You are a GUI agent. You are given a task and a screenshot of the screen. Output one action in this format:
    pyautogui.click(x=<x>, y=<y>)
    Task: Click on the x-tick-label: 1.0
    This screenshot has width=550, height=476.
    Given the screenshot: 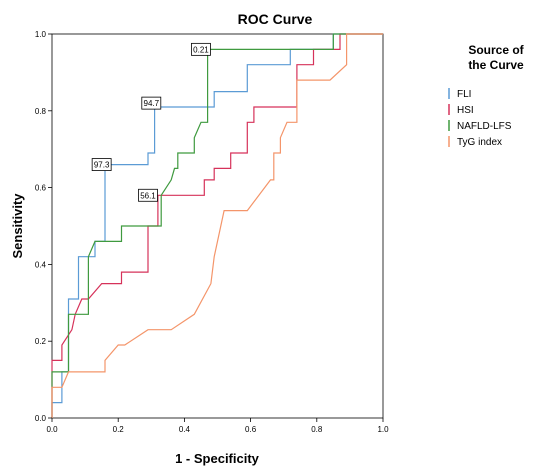 What is the action you would take?
    pyautogui.click(x=383, y=429)
    